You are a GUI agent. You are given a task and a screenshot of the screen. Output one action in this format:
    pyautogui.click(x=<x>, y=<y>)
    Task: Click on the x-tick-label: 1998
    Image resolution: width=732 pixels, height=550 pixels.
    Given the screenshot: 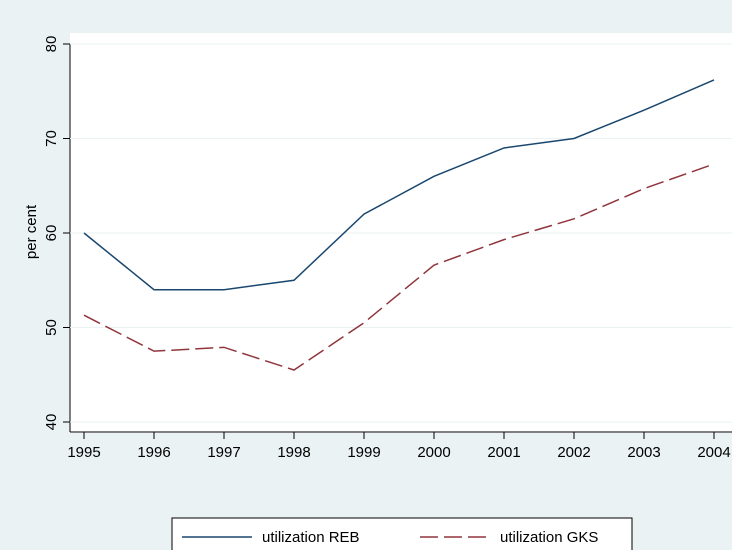 What is the action you would take?
    pyautogui.click(x=293, y=452)
    